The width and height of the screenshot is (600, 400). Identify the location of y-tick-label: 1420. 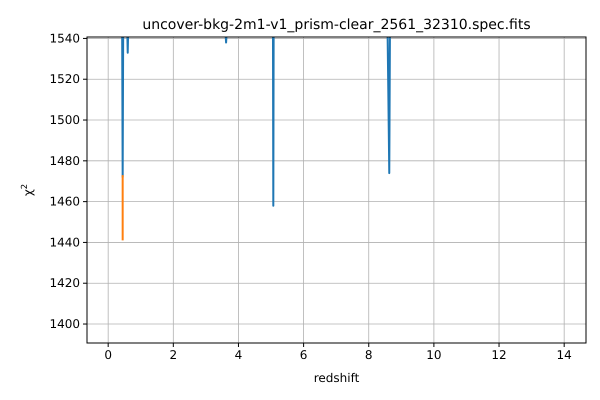
(64, 283).